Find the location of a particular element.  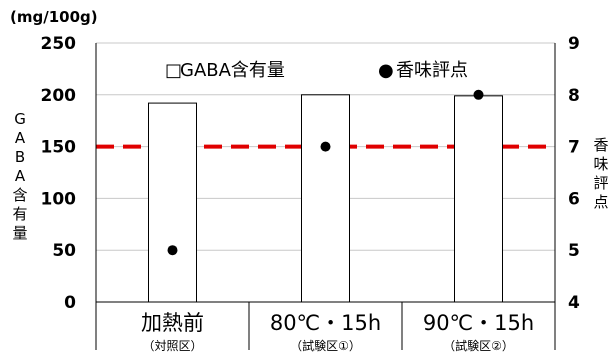

legend-bar-label: GABA含有量 is located at coordinates (232, 70).